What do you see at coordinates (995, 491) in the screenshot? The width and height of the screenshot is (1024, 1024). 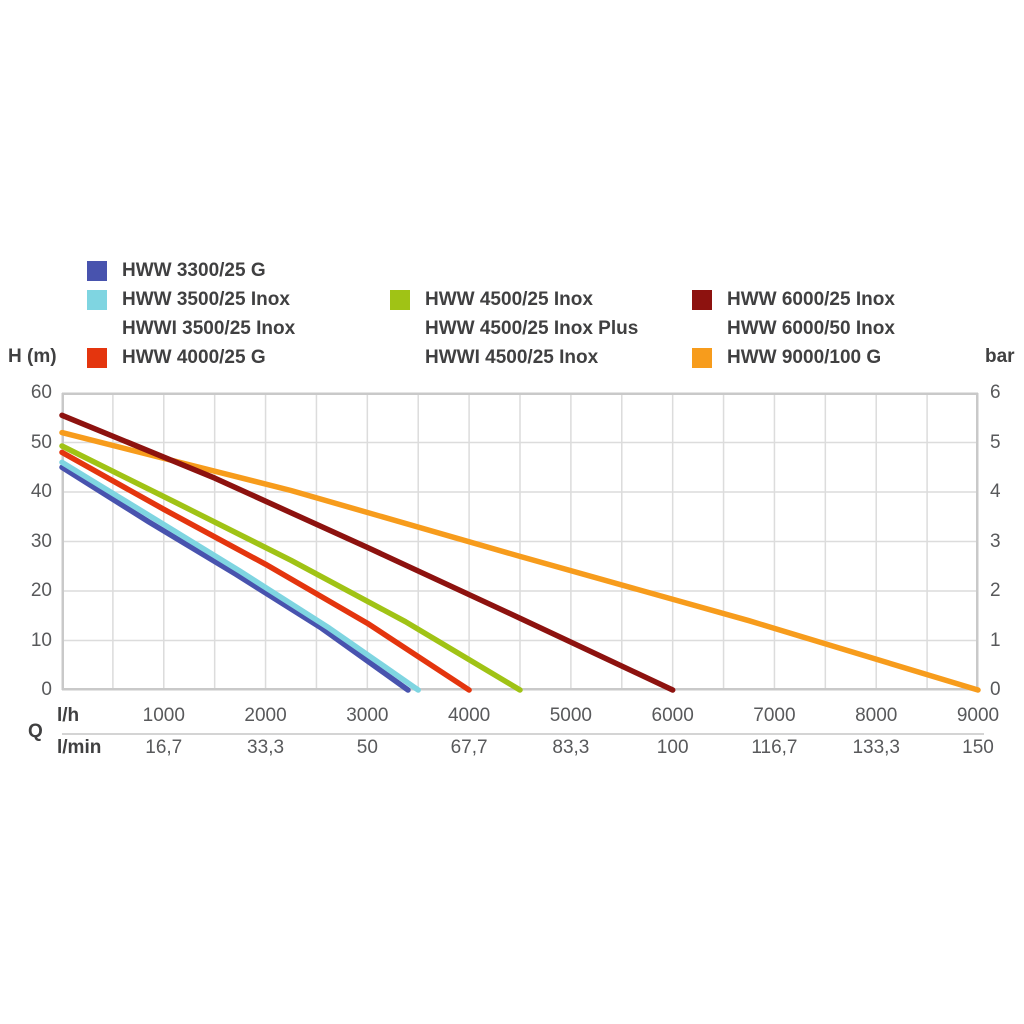 I see `y-tick-right: 4` at bounding box center [995, 491].